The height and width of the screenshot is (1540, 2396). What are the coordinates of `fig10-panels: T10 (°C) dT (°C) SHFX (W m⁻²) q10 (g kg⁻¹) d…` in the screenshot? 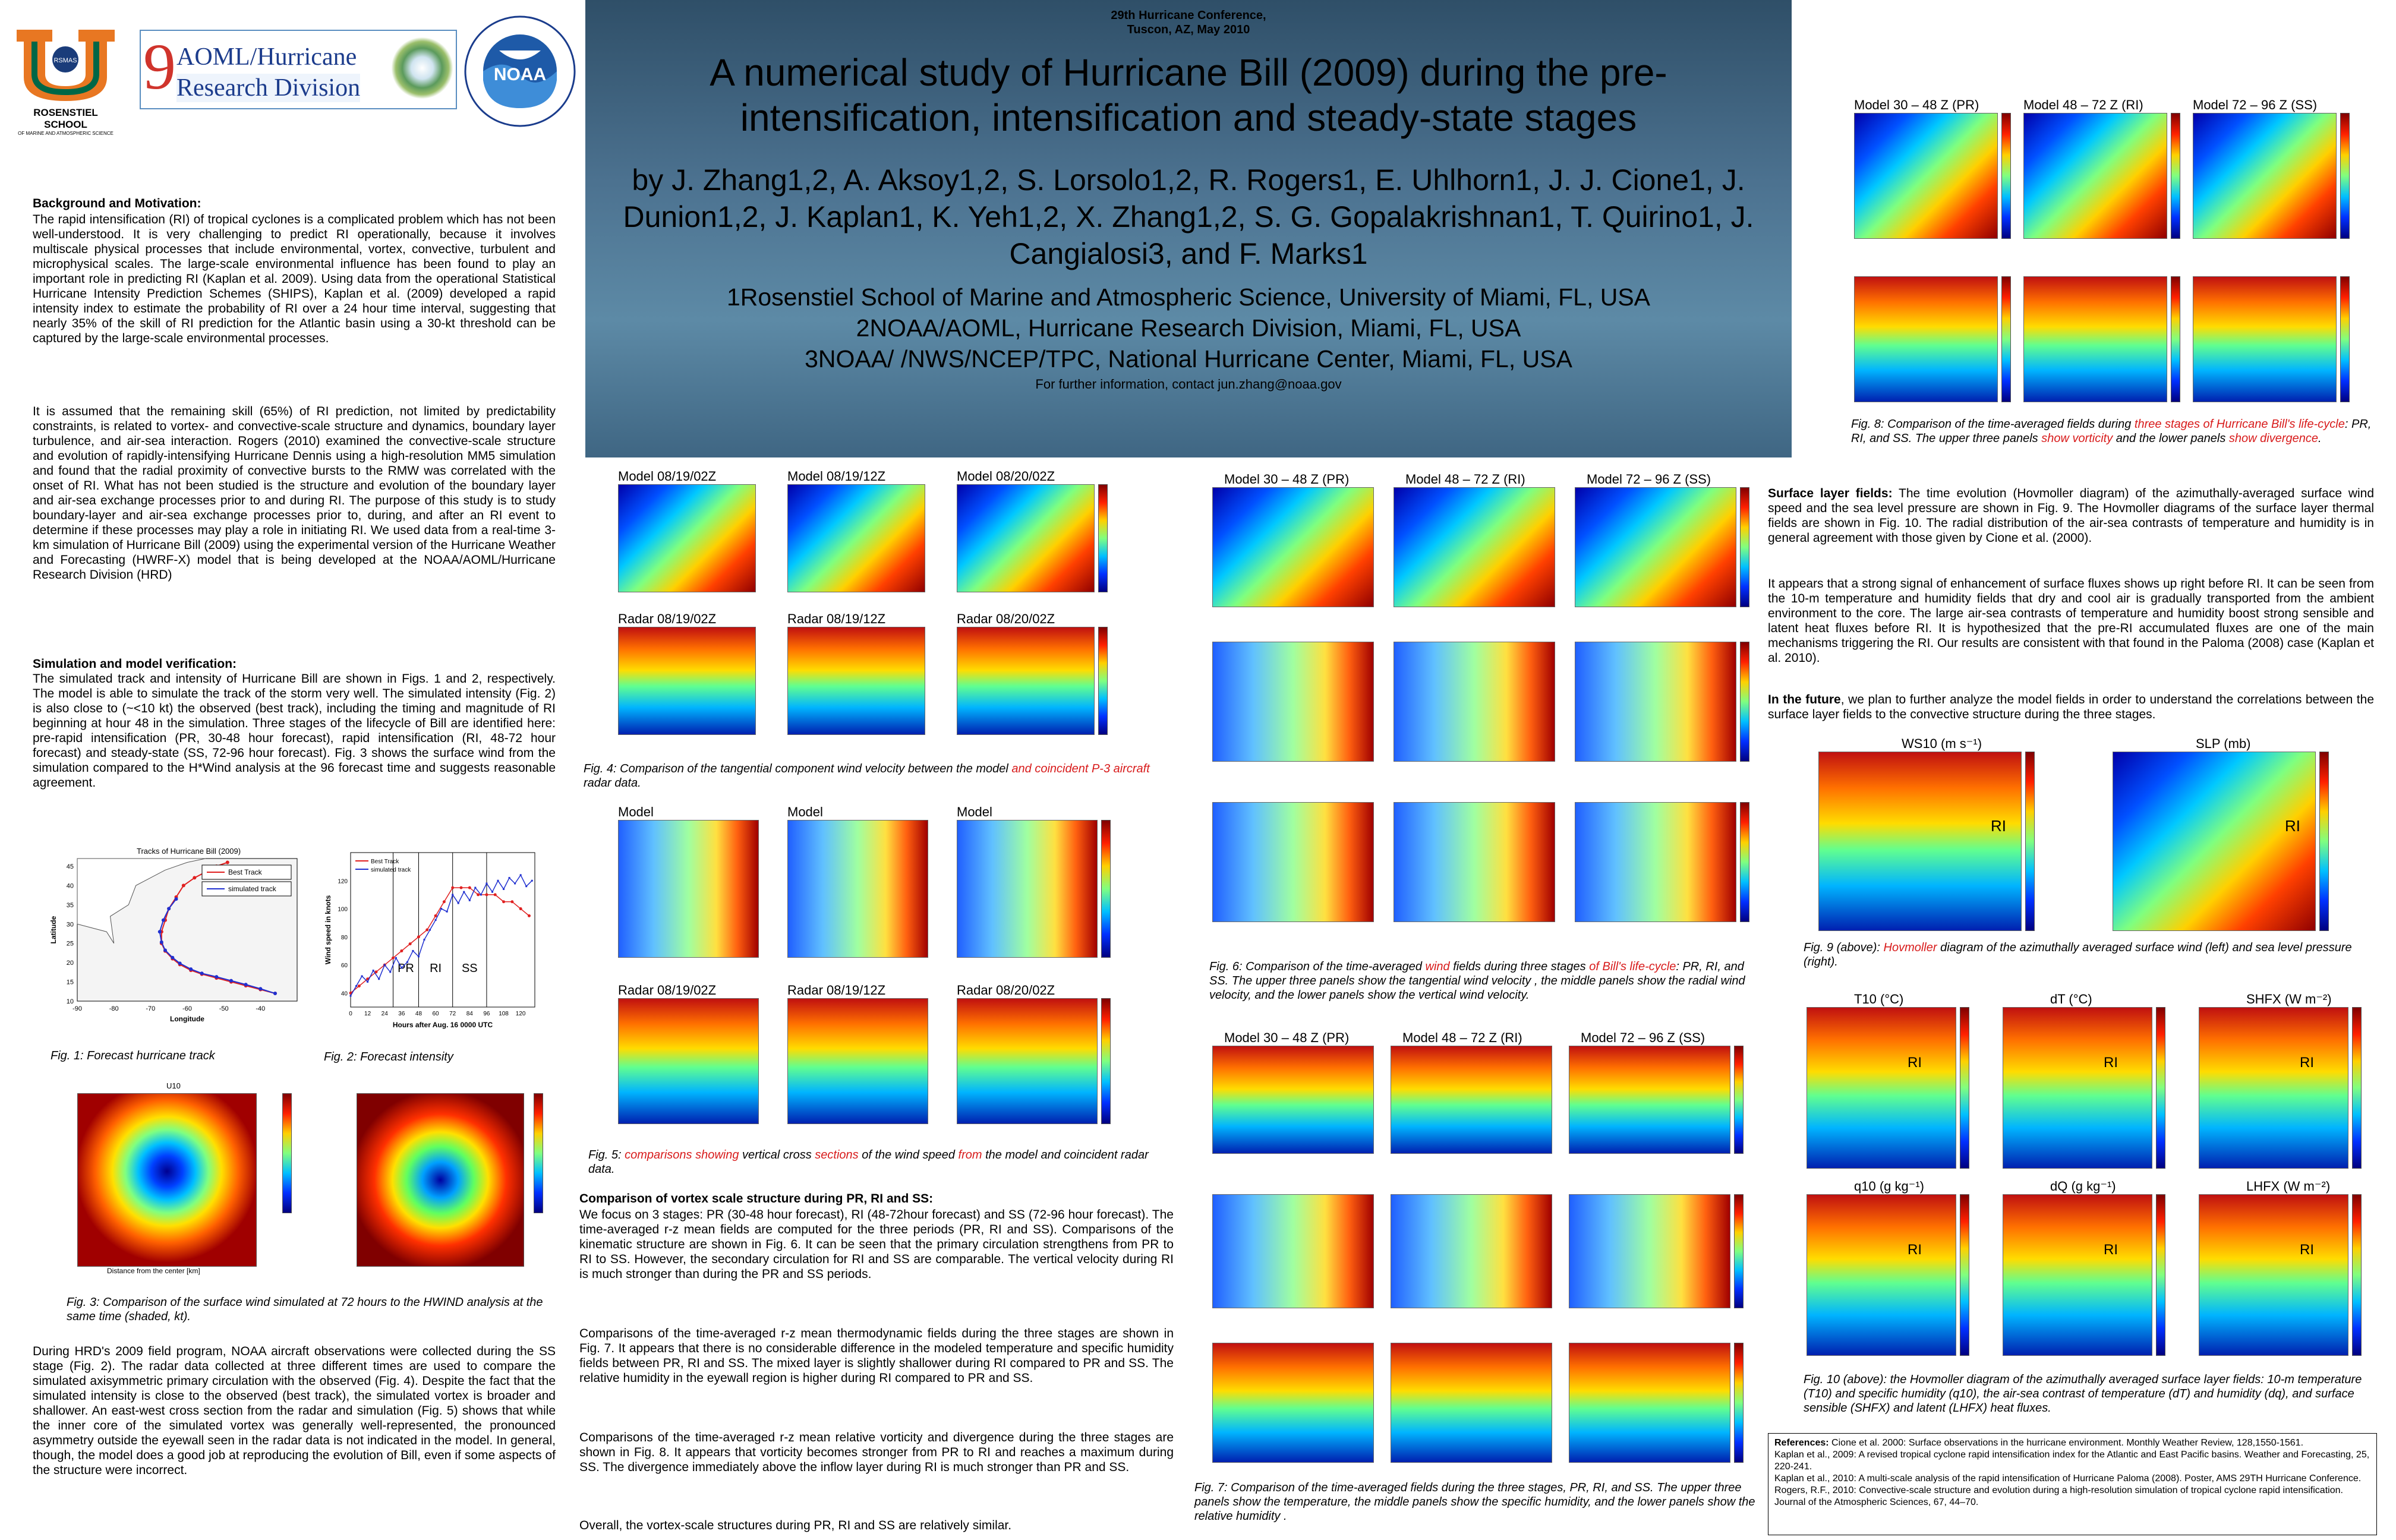 It's located at (2086, 1173).